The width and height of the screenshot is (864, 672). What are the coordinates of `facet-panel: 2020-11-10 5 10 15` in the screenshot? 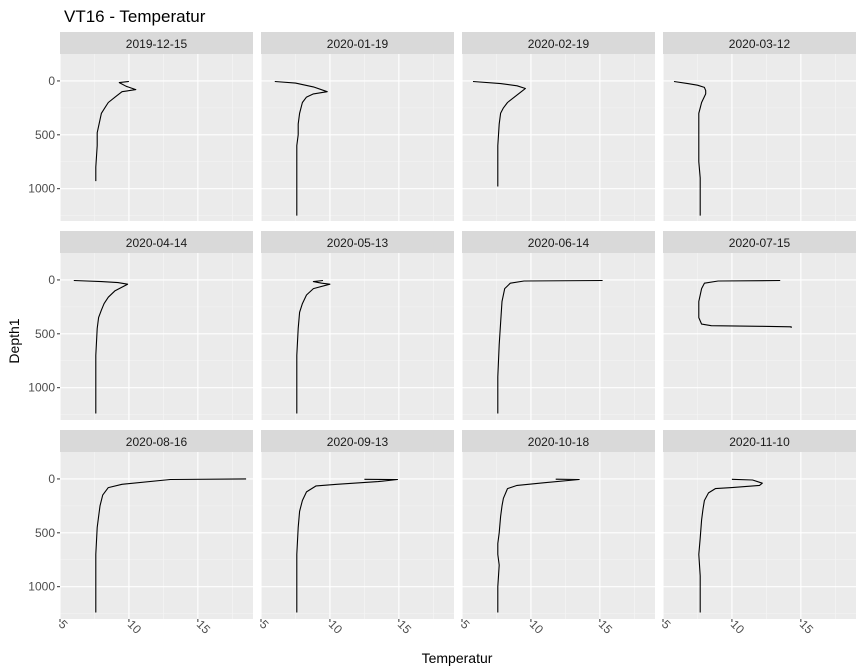 It's located at (757, 533).